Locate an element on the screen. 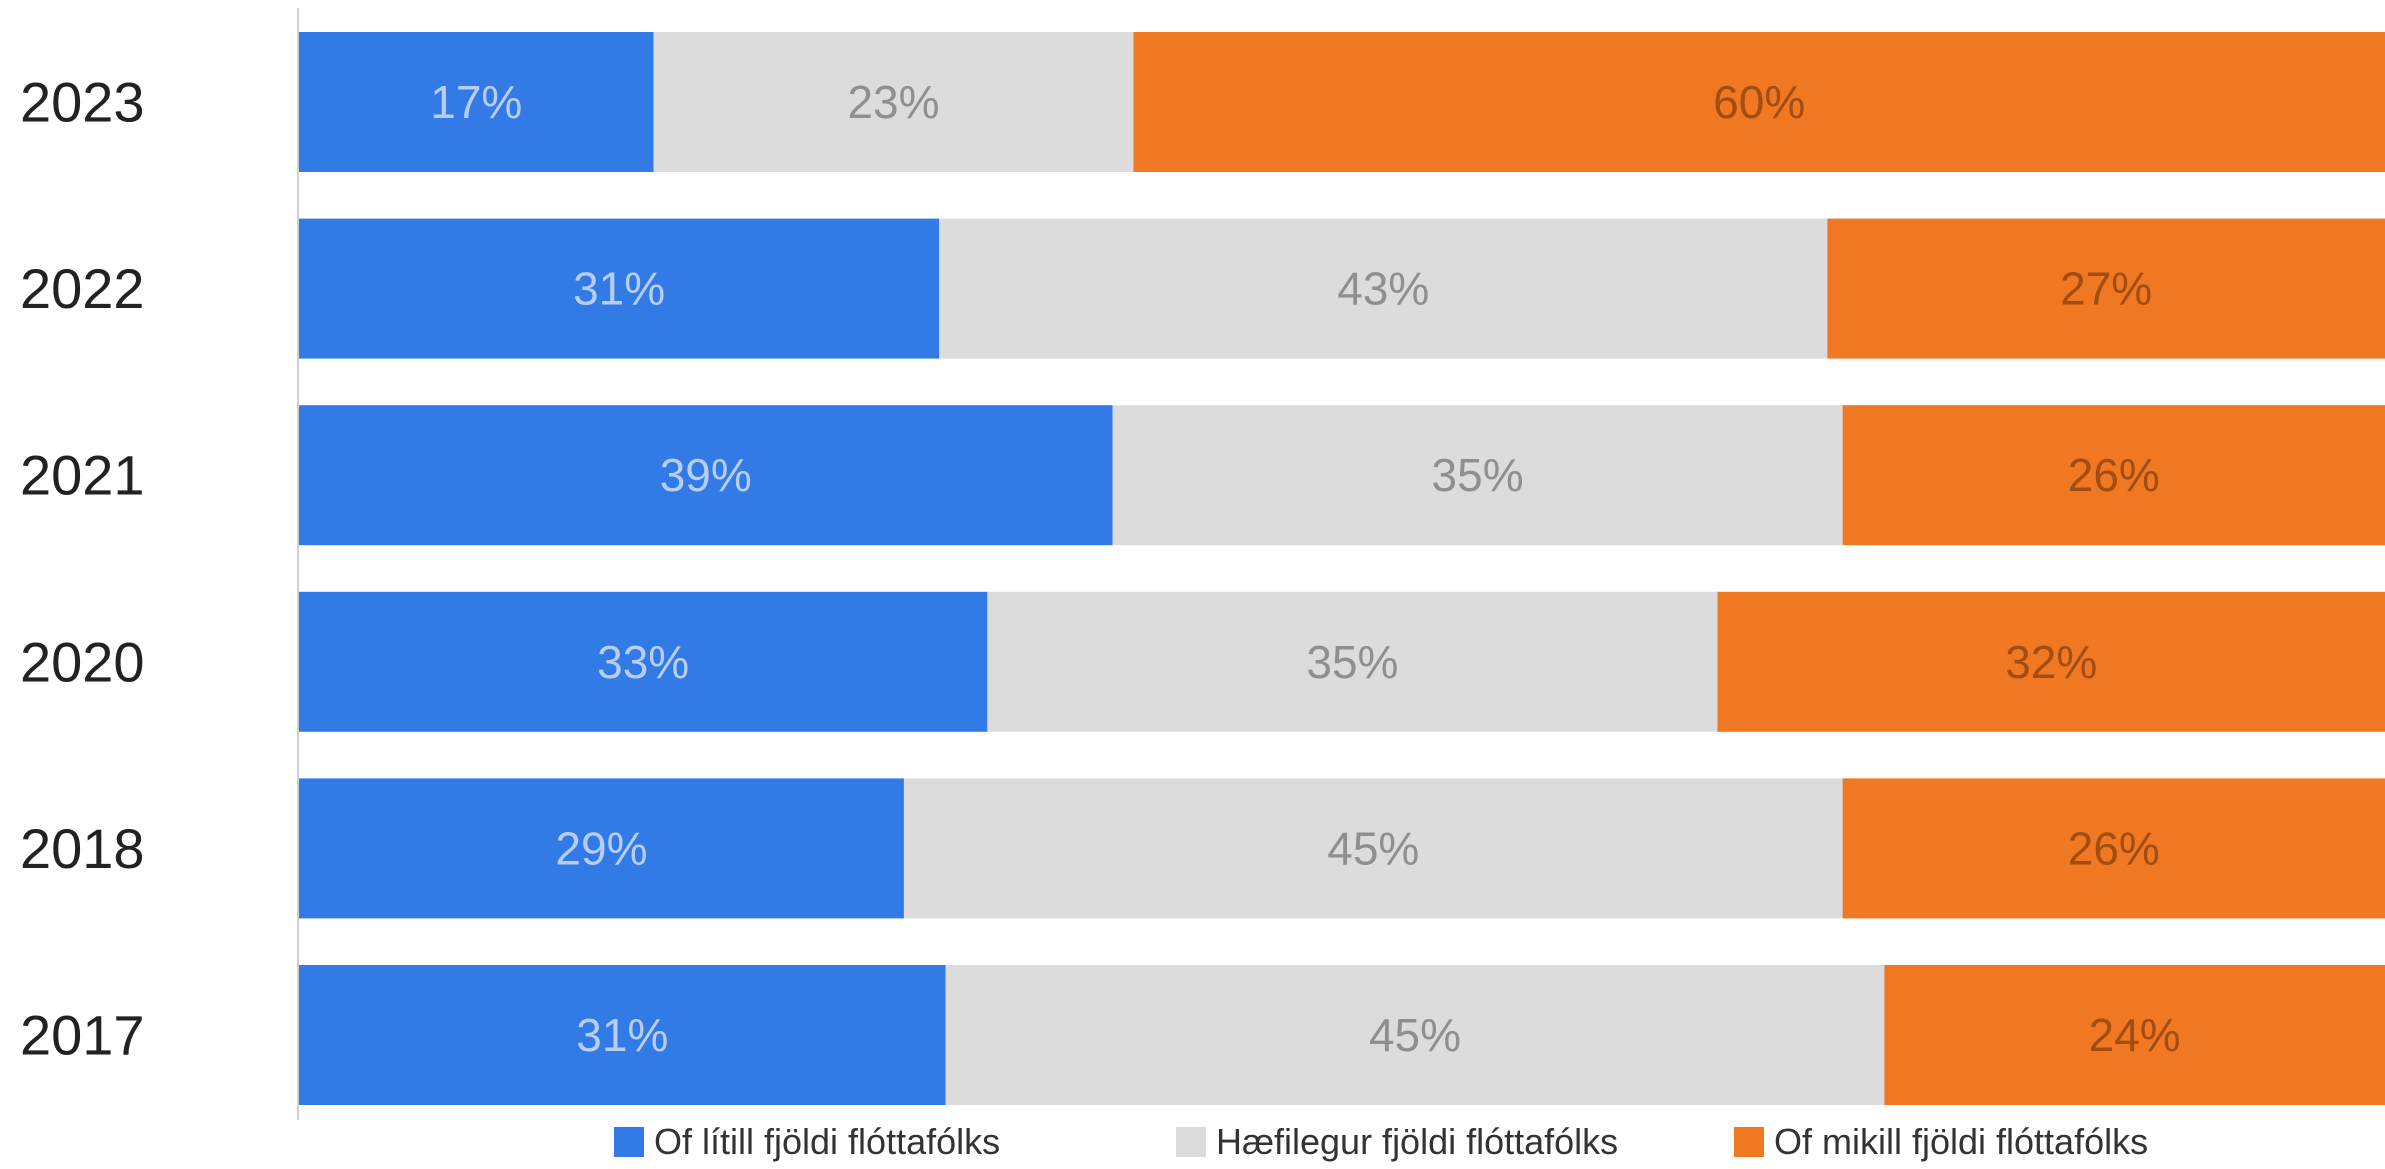  data-label-2021-series-1: 39% is located at coordinates (706, 475).